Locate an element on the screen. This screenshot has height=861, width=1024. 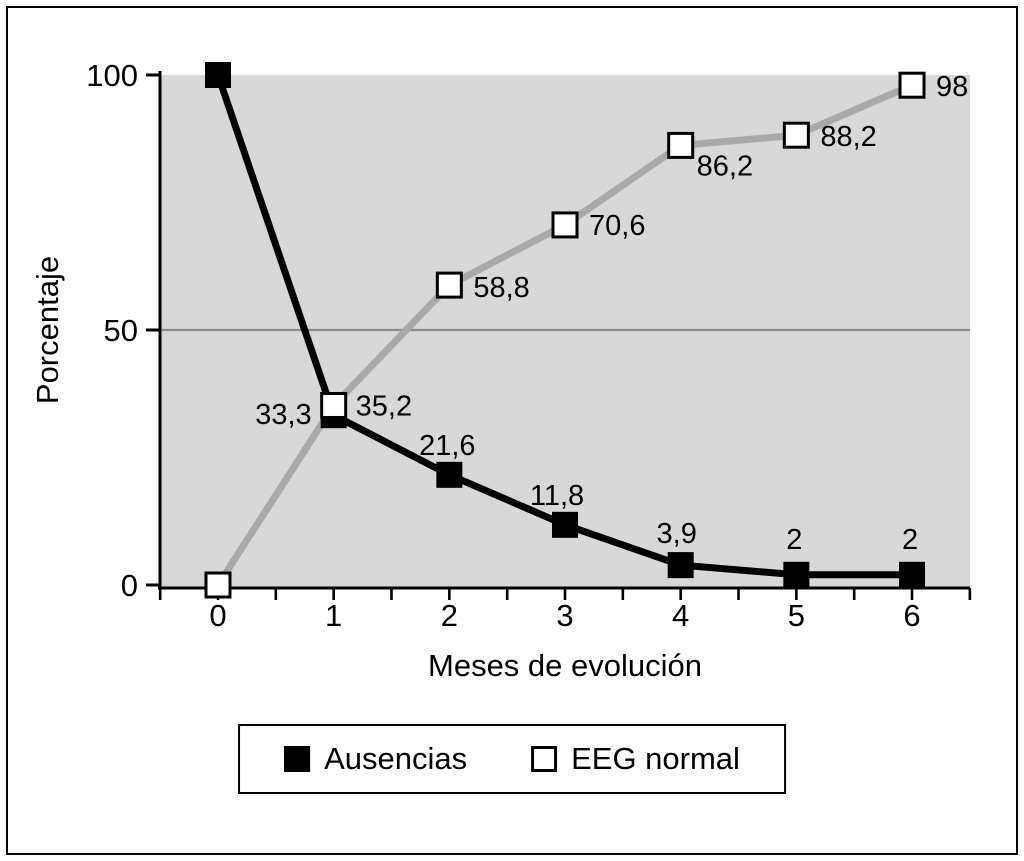
x-tick-label: 5 is located at coordinates (796, 615).